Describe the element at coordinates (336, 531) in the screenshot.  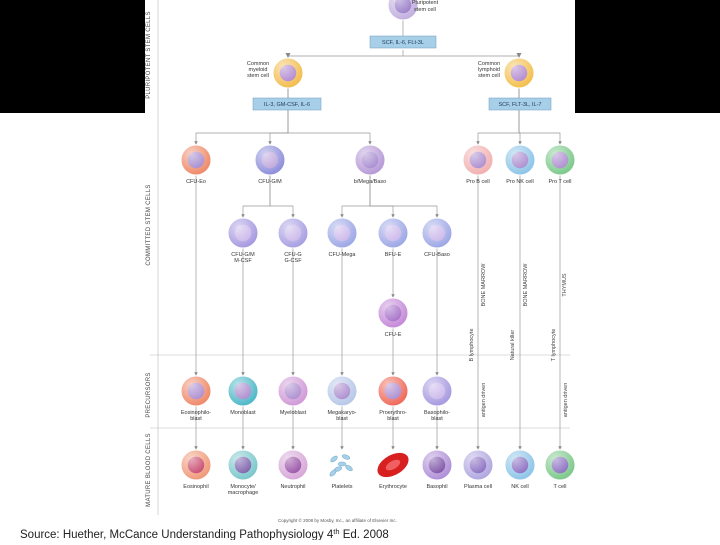
I see `source-superscript: th` at that location.